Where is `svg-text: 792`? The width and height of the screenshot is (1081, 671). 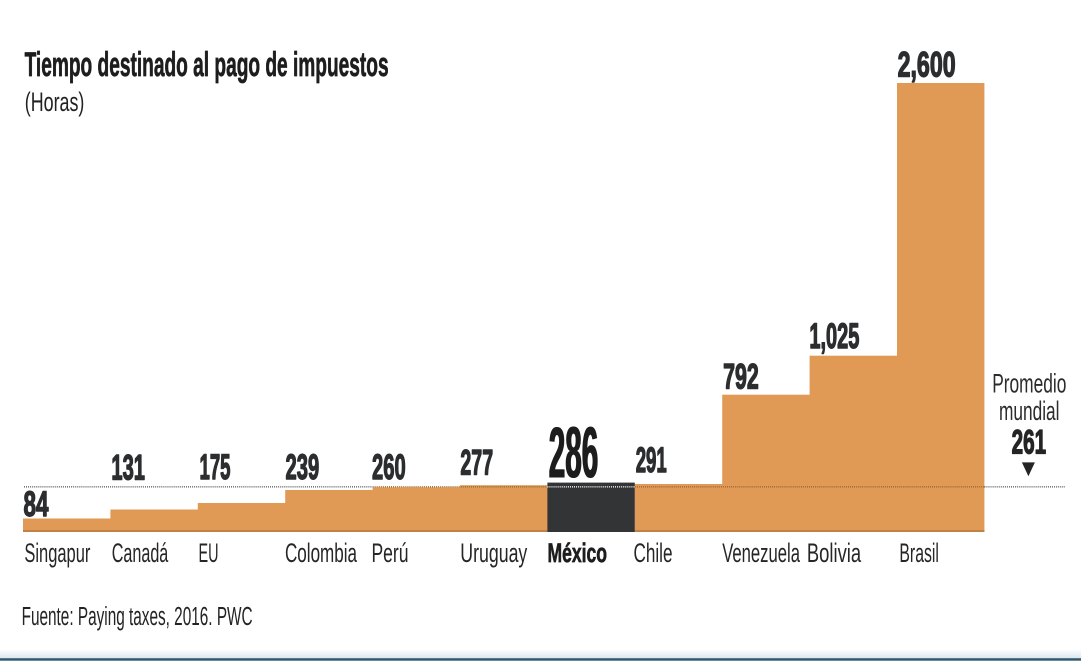 svg-text: 792 is located at coordinates (741, 377).